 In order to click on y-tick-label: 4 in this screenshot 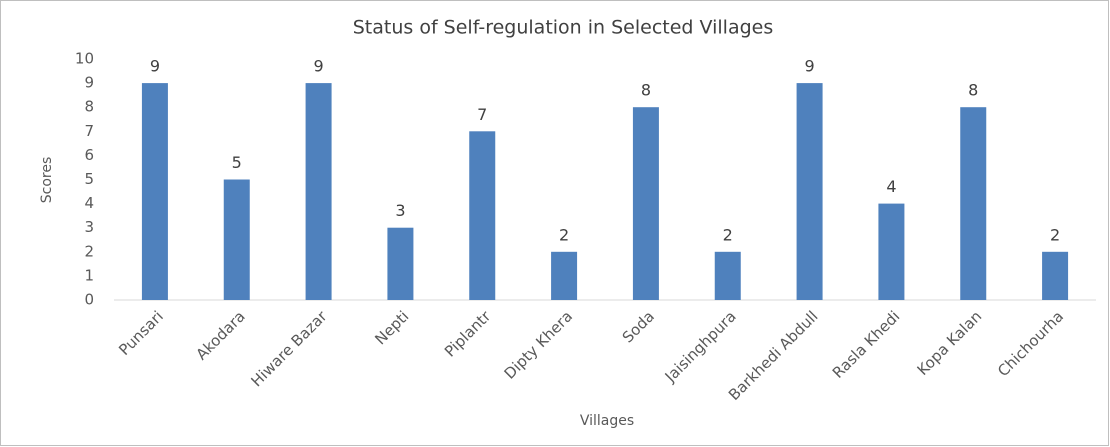, I will do `click(89, 203)`.